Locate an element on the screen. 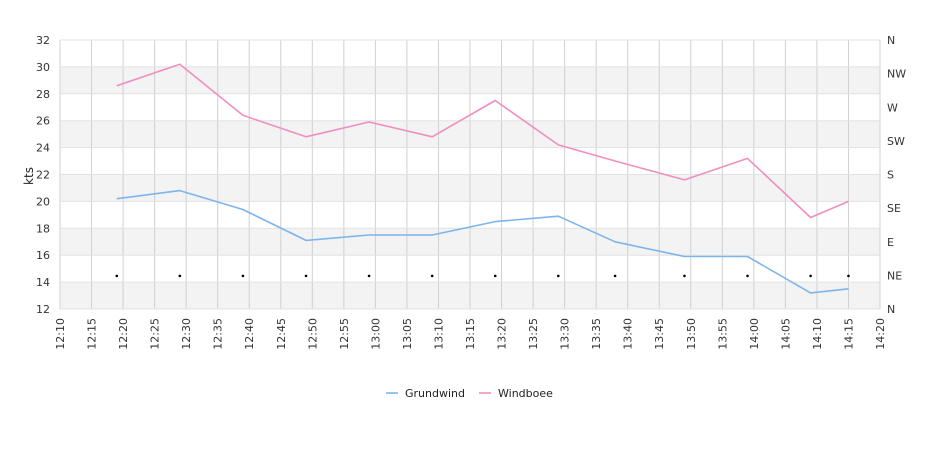 The width and height of the screenshot is (940, 450). x-tick-label: 12:30 is located at coordinates (186, 334).